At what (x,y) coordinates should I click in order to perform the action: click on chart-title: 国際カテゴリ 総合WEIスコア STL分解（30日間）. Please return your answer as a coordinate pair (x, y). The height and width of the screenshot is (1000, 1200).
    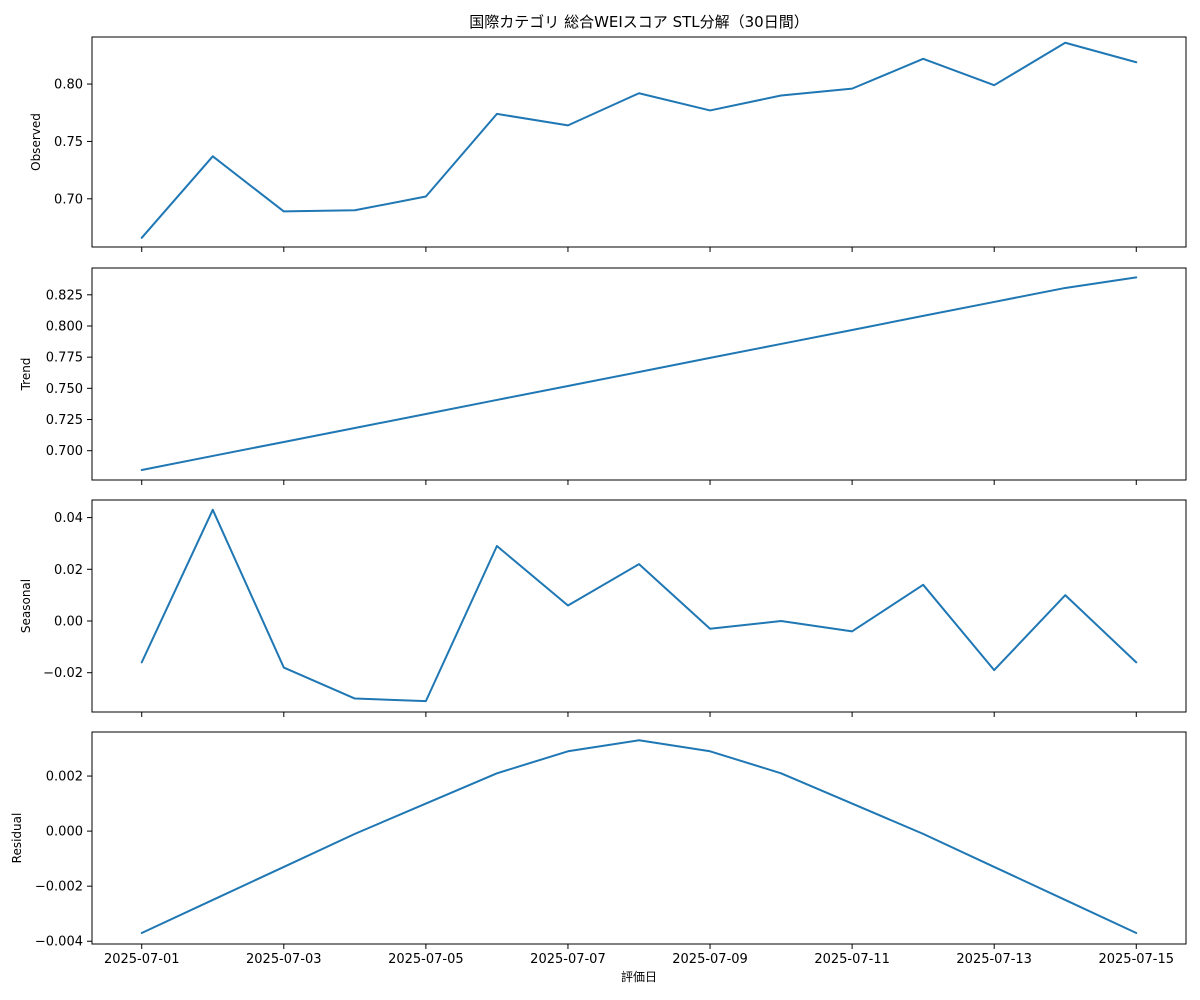
    Looking at the image, I should click on (638, 22).